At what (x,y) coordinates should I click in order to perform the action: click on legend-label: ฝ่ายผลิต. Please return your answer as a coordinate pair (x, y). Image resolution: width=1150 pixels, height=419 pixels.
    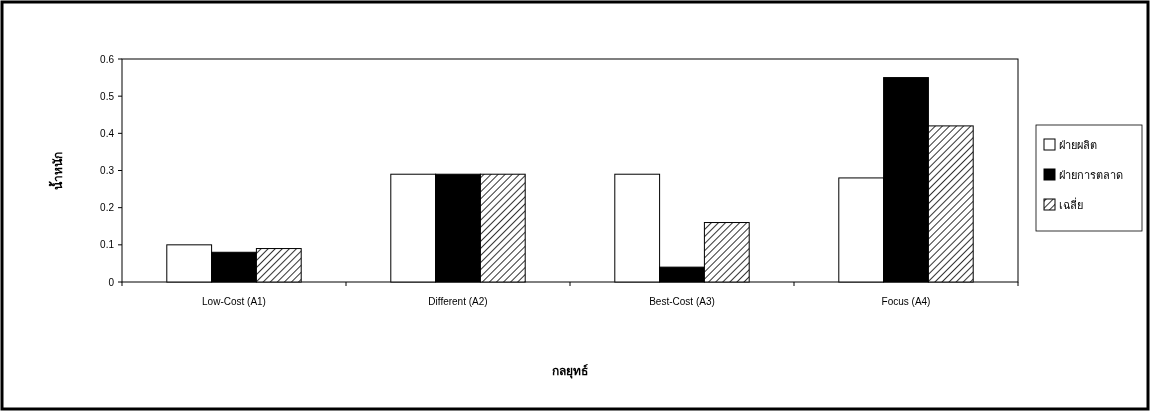
    Looking at the image, I should click on (1078, 145).